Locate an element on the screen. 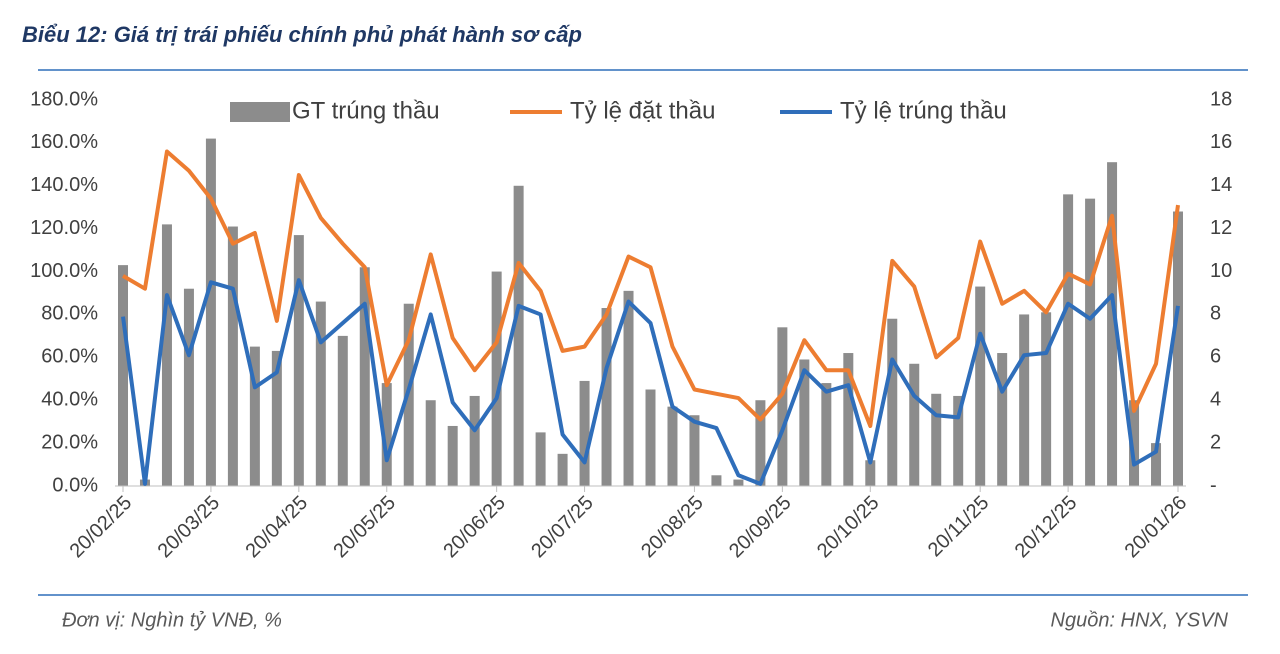  y2-tick-label: 10 is located at coordinates (1221, 271).